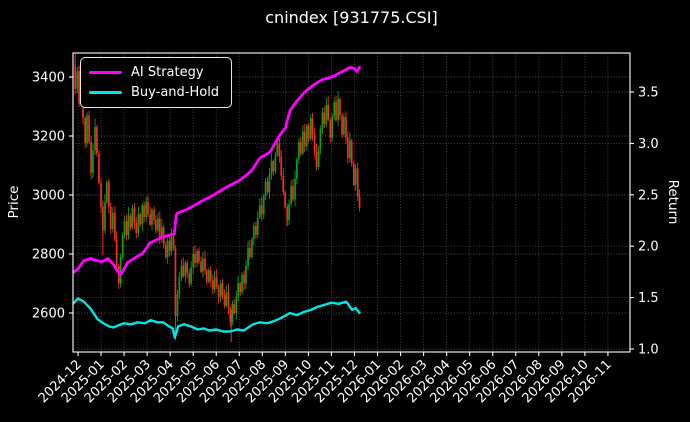 The width and height of the screenshot is (690, 422). I want to click on legend-item-ai-strategy: AI Strategy, so click(154, 72).